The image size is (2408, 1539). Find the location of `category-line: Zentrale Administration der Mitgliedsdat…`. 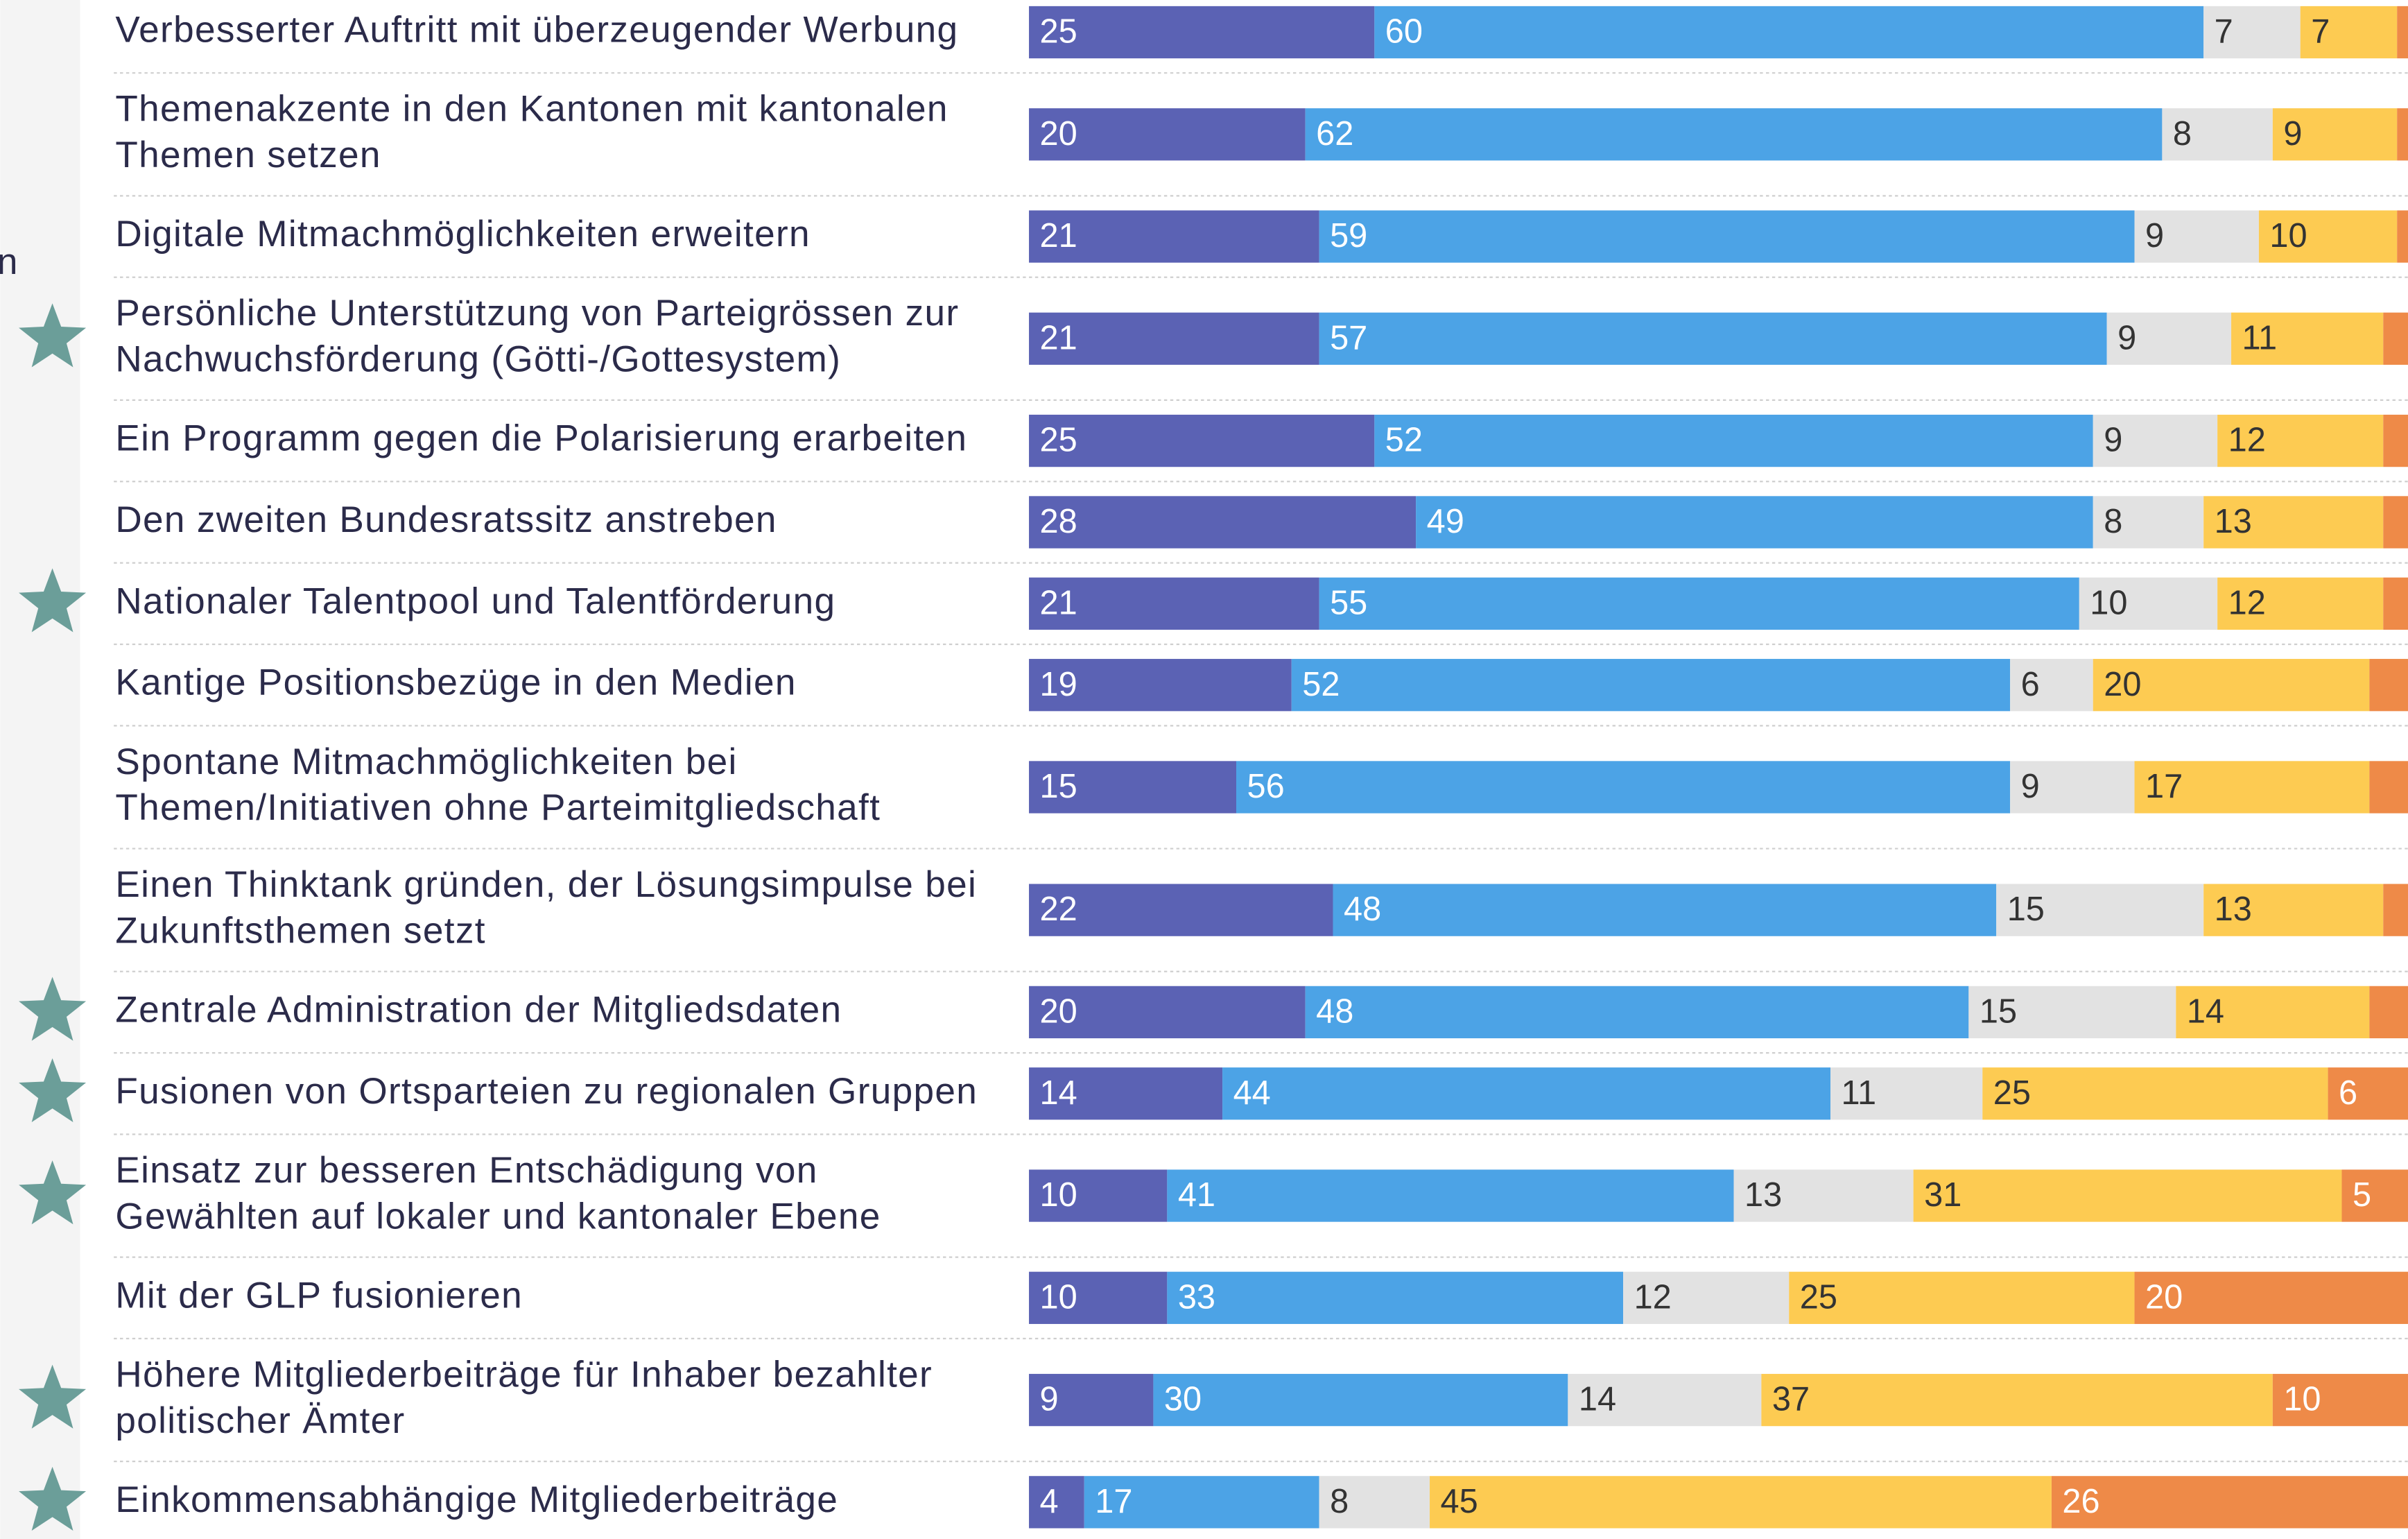

category-line: Zentrale Administration der Mitgliedsdat… is located at coordinates (478, 1010).